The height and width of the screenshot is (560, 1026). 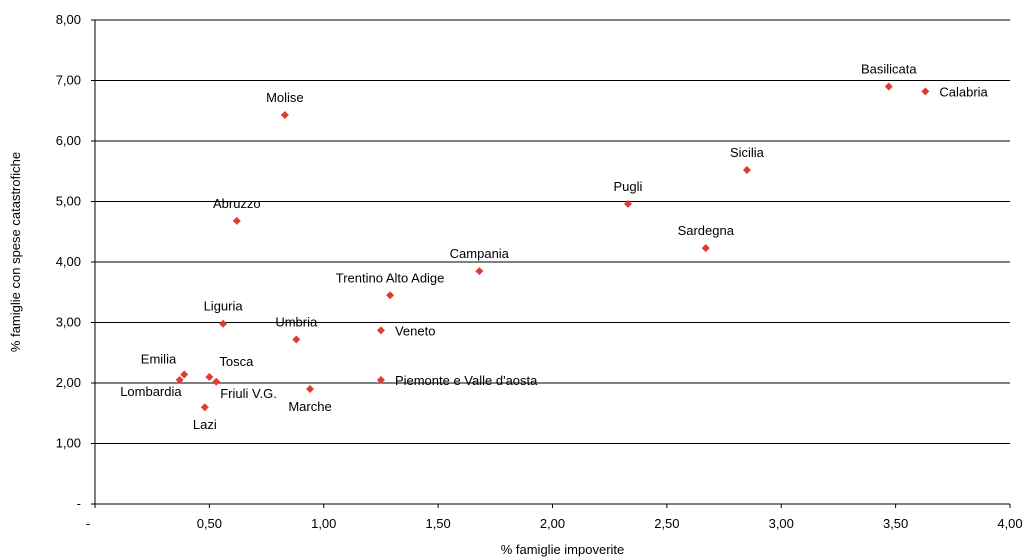 I want to click on x-tick-label: 3,00, so click(x=781, y=523).